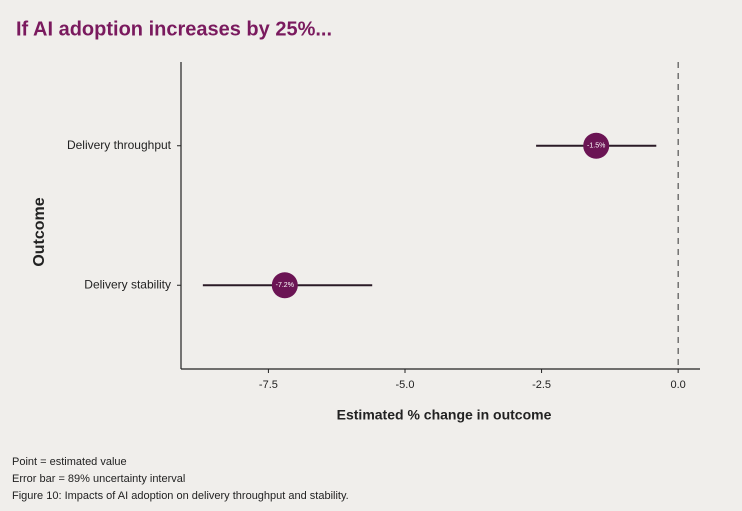 The height and width of the screenshot is (511, 742). Describe the element at coordinates (69, 462) in the screenshot. I see `note: Point = estimated value` at that location.